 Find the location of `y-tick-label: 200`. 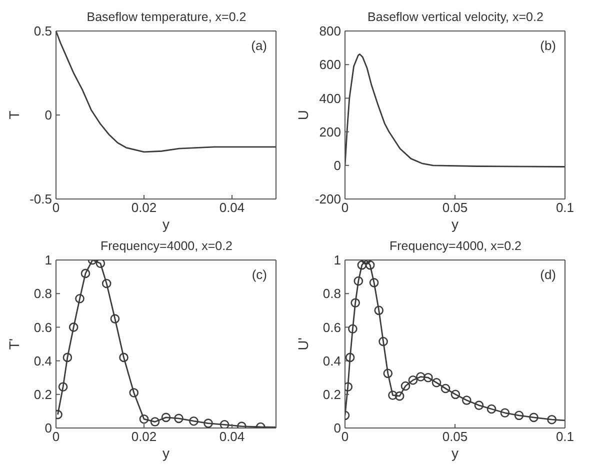

y-tick-label: 200 is located at coordinates (330, 132).